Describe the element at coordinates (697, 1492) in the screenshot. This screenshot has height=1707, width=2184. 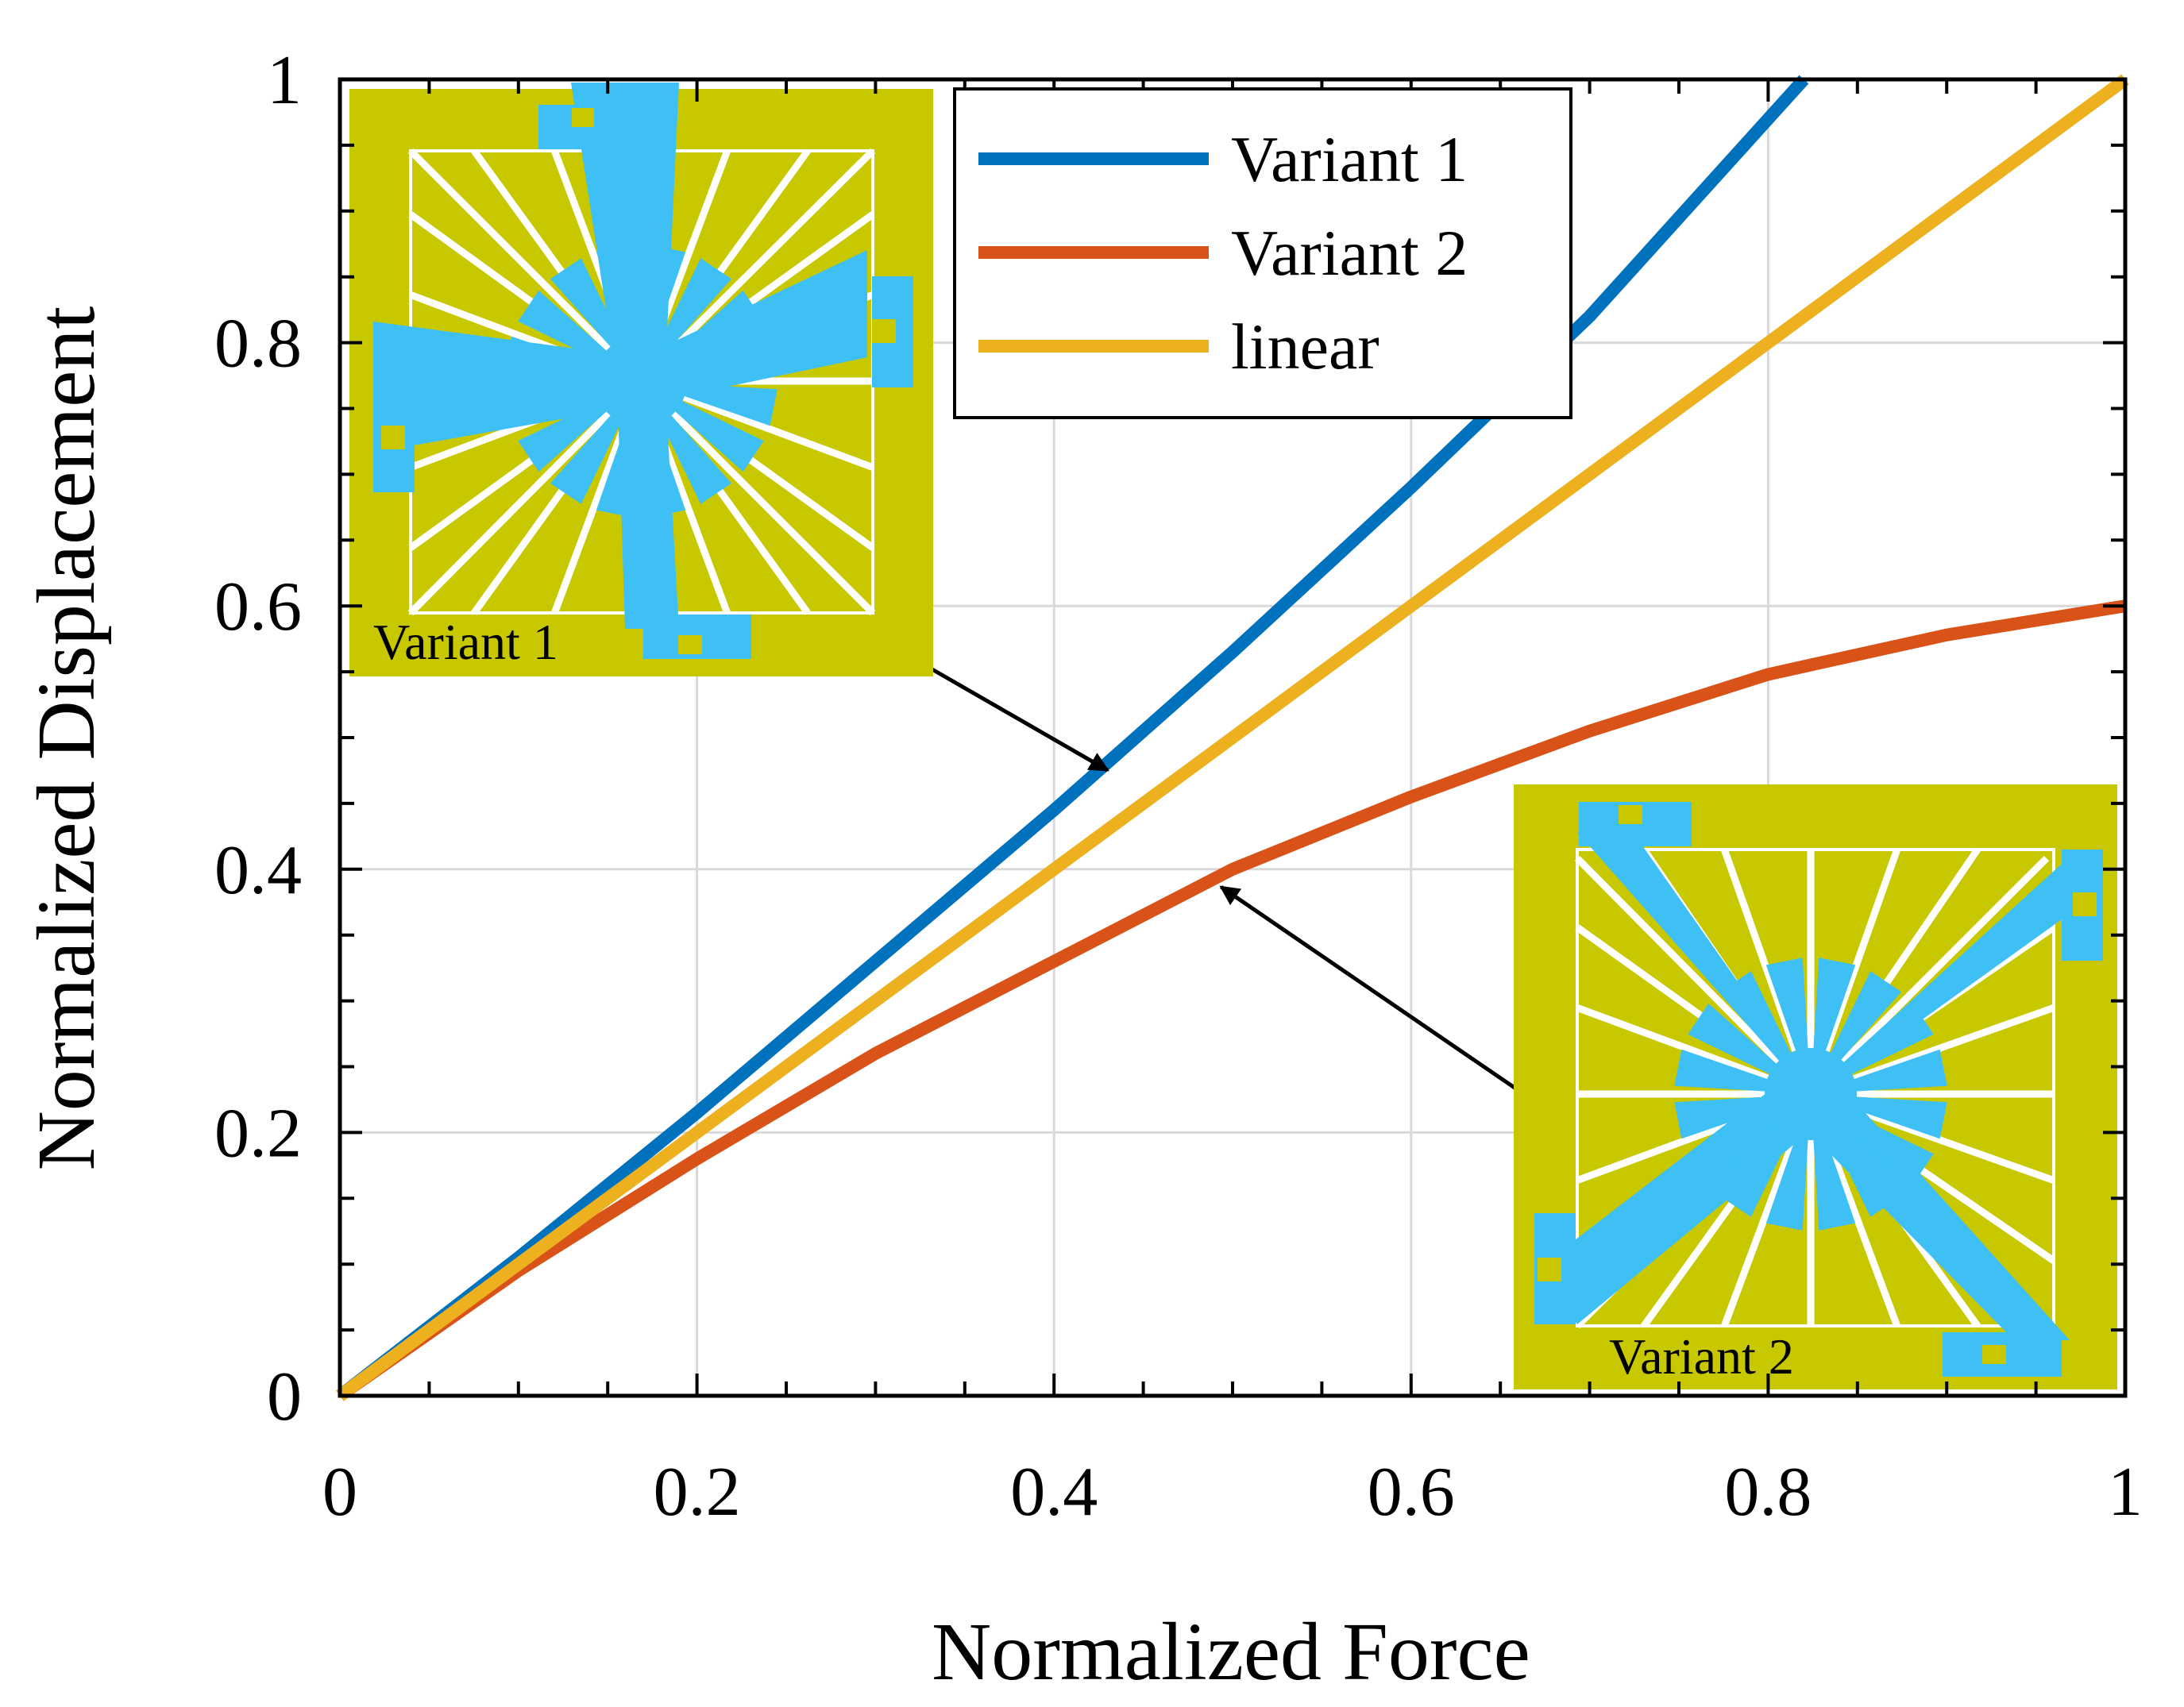
I see `x-tick-label: 0.2` at that location.